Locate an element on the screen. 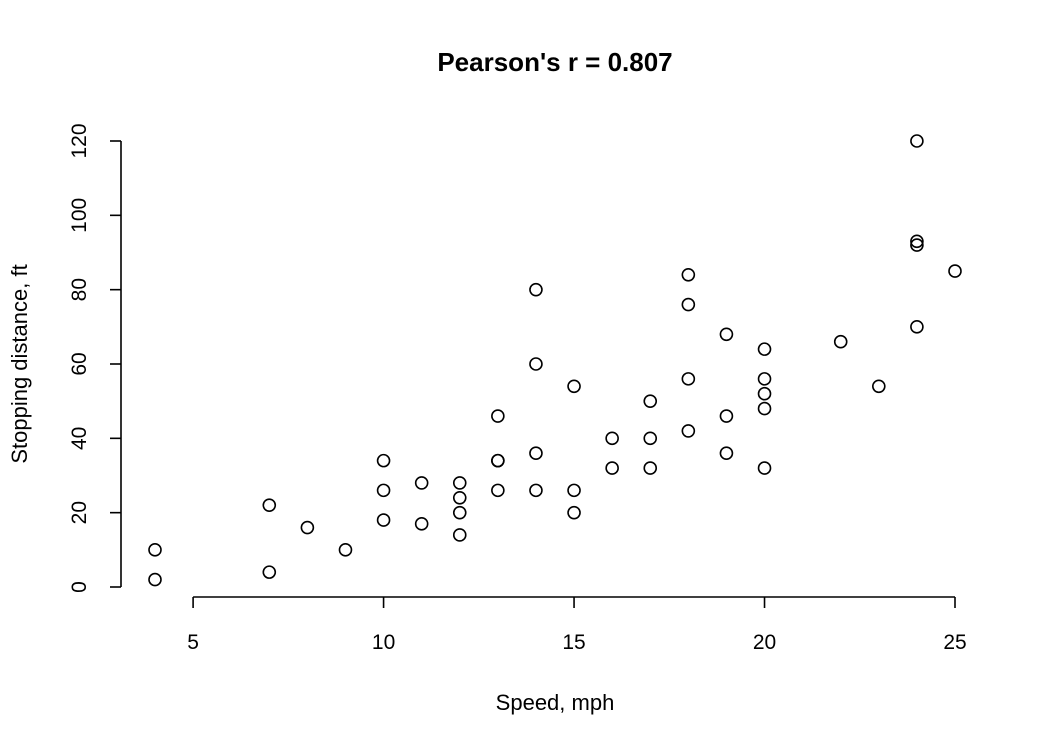 The width and height of the screenshot is (1050, 750). x-axis-label: Speed, mph is located at coordinates (555, 702).